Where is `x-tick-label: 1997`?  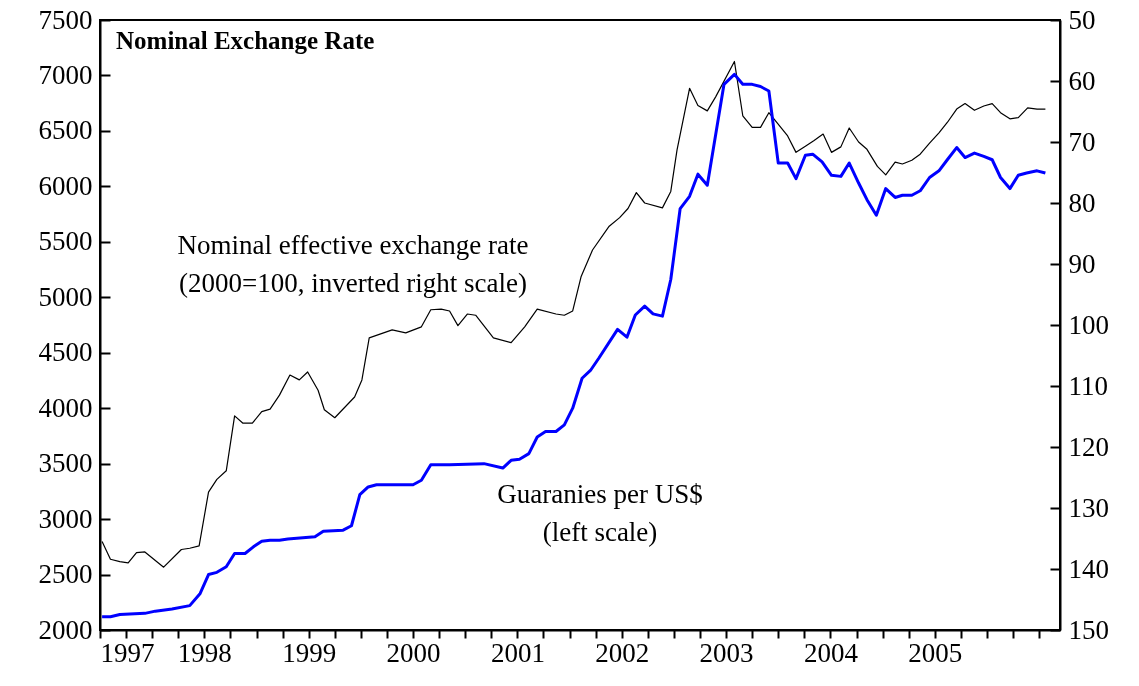
x-tick-label: 1997 is located at coordinates (127, 652).